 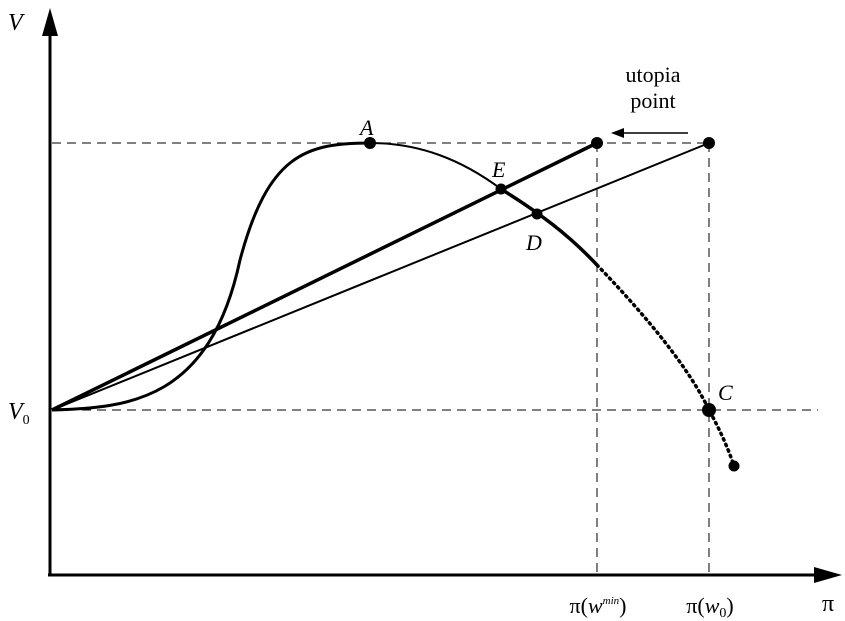 What do you see at coordinates (665, 365) in the screenshot?
I see `curve-dotted-extension` at bounding box center [665, 365].